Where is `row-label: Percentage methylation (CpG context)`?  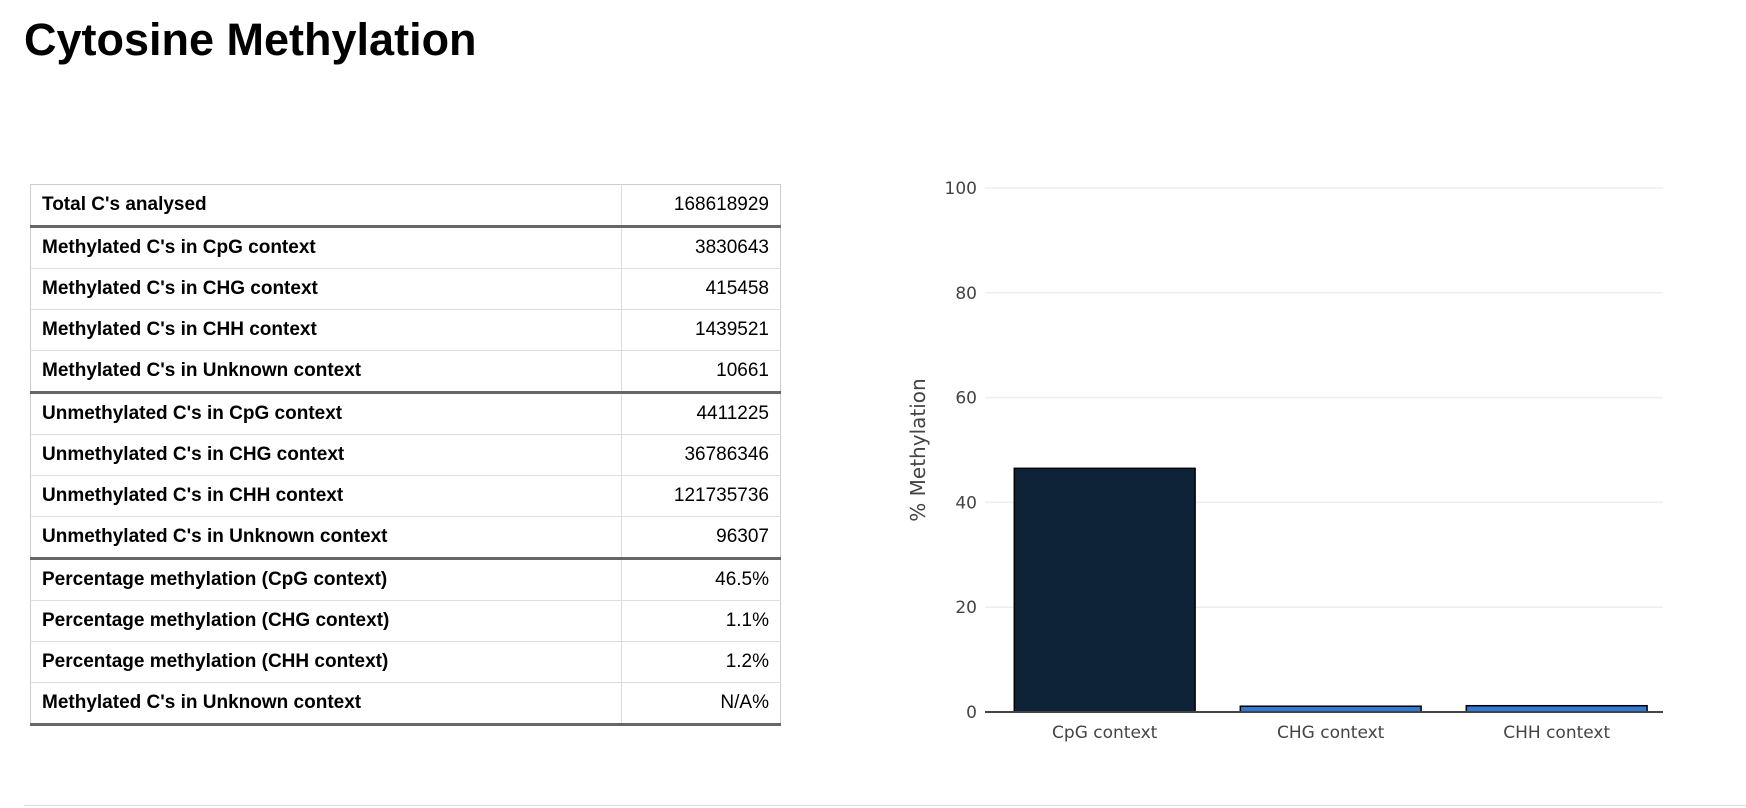 row-label: Percentage methylation (CpG context) is located at coordinates (326, 579).